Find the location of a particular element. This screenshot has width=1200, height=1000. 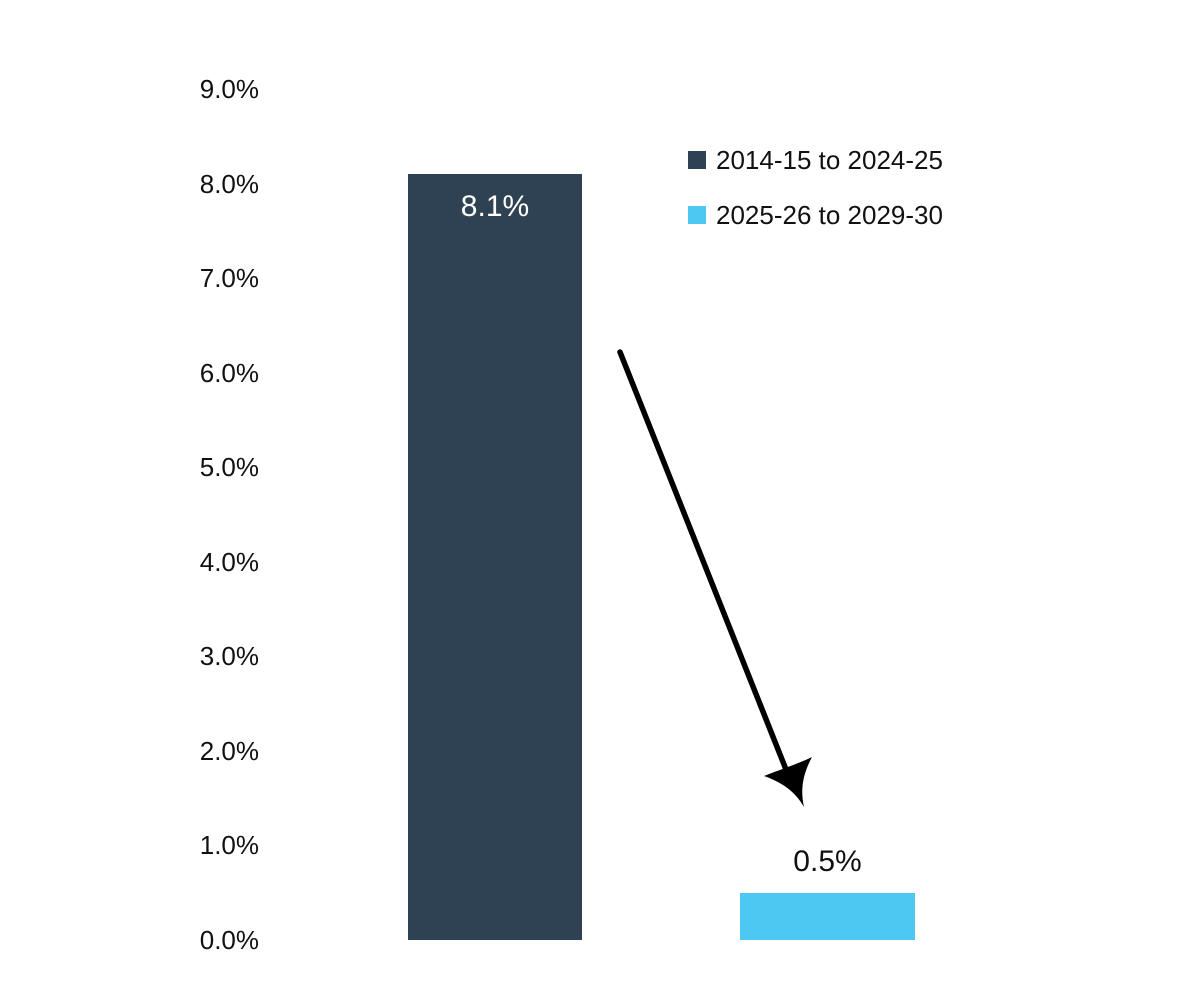

y-axis-tick-label: 6.0% is located at coordinates (229, 372).